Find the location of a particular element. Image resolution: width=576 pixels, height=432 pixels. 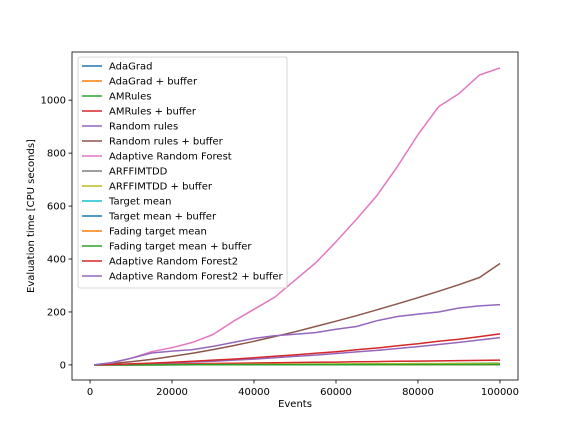

legend-label: Random rules + buffer is located at coordinates (166, 142).